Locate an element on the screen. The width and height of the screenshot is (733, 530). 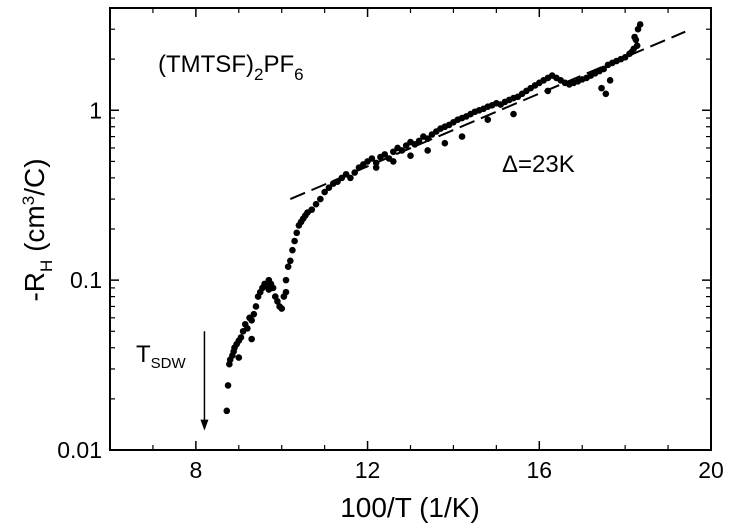
y-axis-label-main: -R is located at coordinates (34, 287).